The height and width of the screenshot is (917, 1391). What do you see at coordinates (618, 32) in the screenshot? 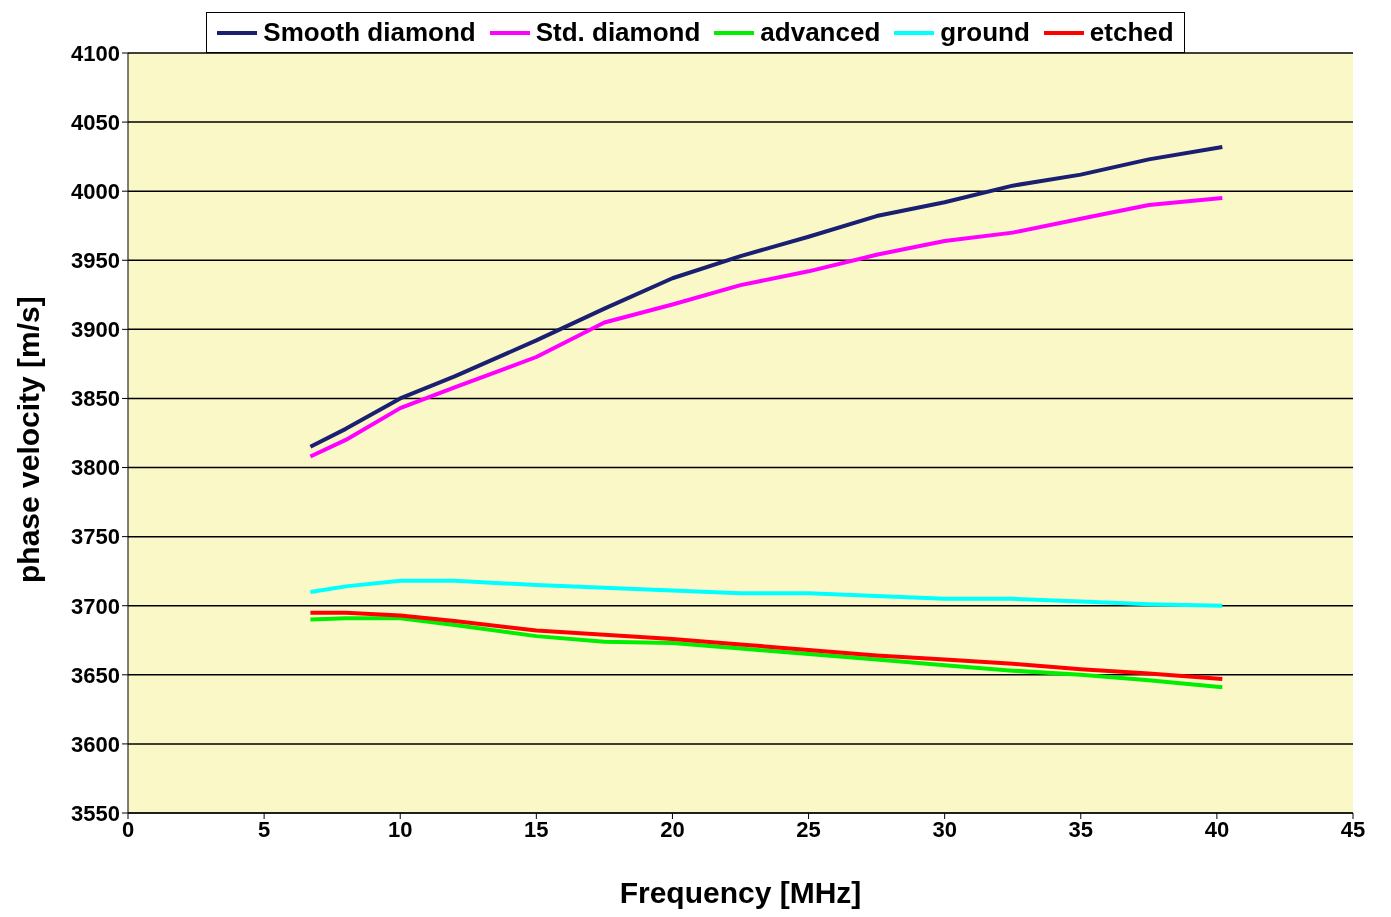
I see `legend-label: Std. diamond` at bounding box center [618, 32].